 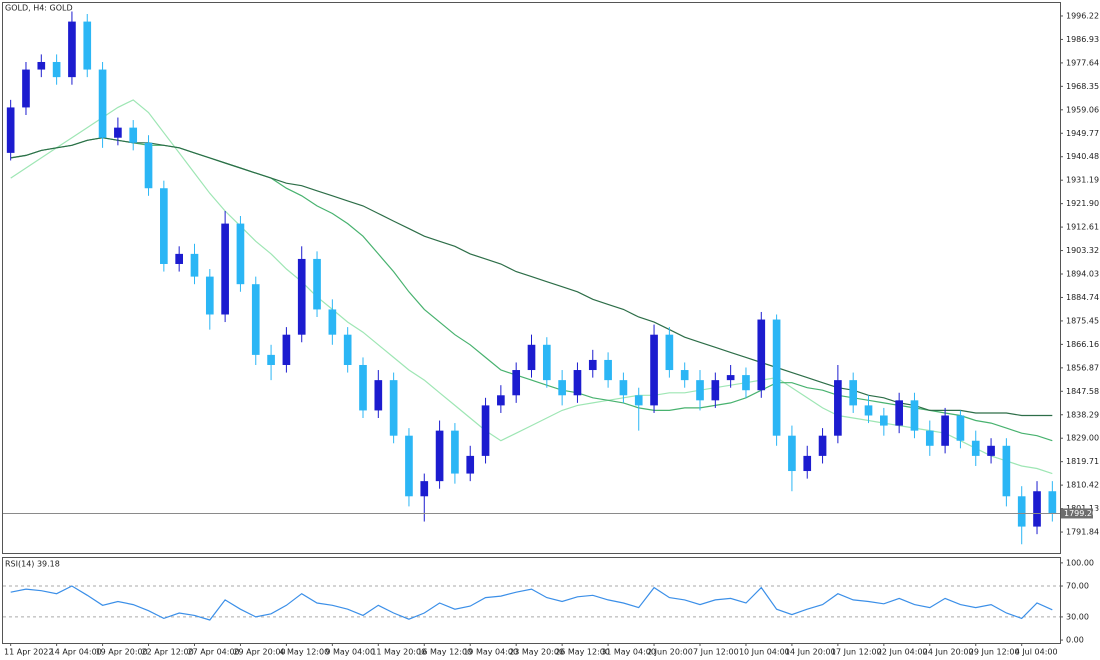 I want to click on y-tick-label: 1866.16, so click(x=1082, y=344).